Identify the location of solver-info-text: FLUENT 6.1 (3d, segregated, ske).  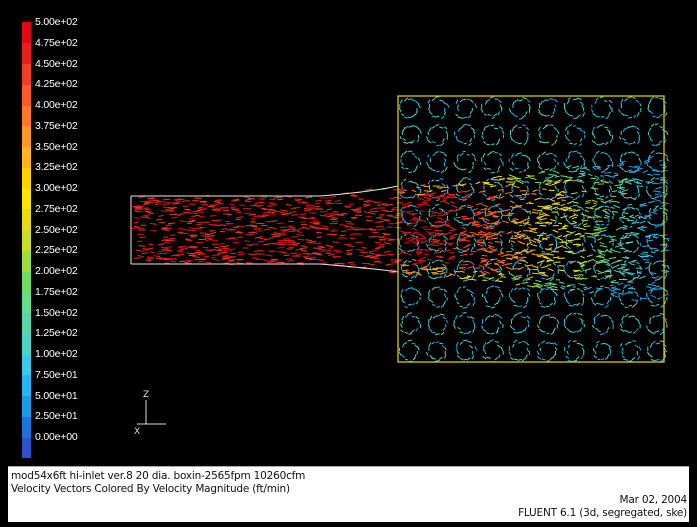
(602, 513).